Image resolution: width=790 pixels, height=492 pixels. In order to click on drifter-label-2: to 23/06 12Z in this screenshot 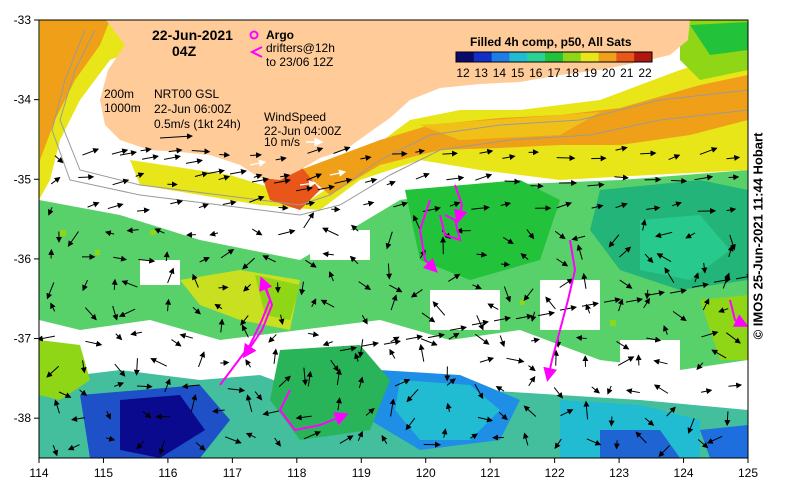, I will do `click(299, 62)`.